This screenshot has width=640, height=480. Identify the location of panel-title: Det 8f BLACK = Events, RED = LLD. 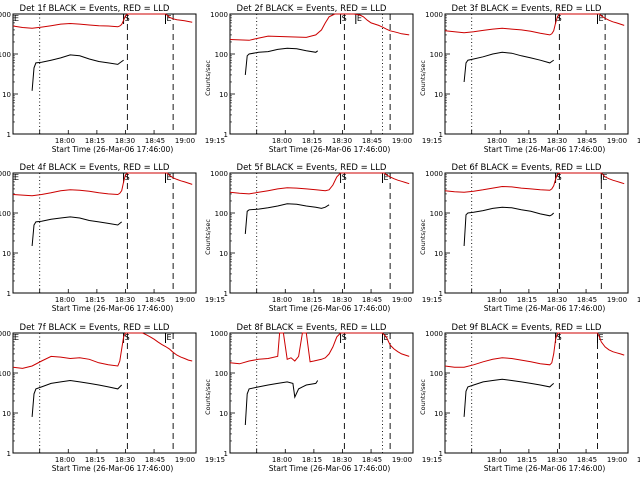
(312, 328).